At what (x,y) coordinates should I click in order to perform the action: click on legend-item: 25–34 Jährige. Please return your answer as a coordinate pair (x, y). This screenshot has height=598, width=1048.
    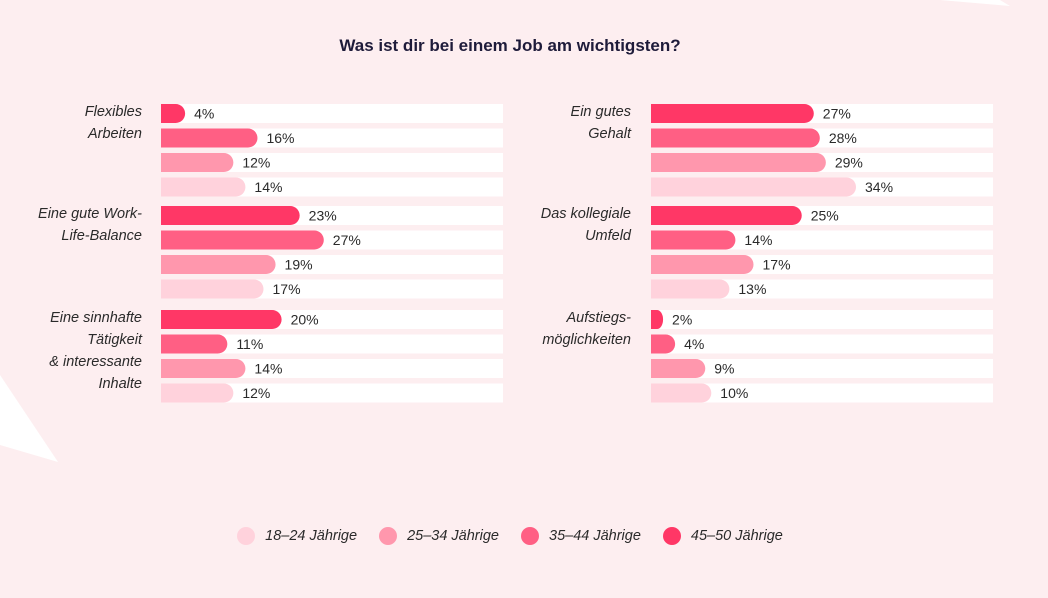
    Looking at the image, I should click on (439, 536).